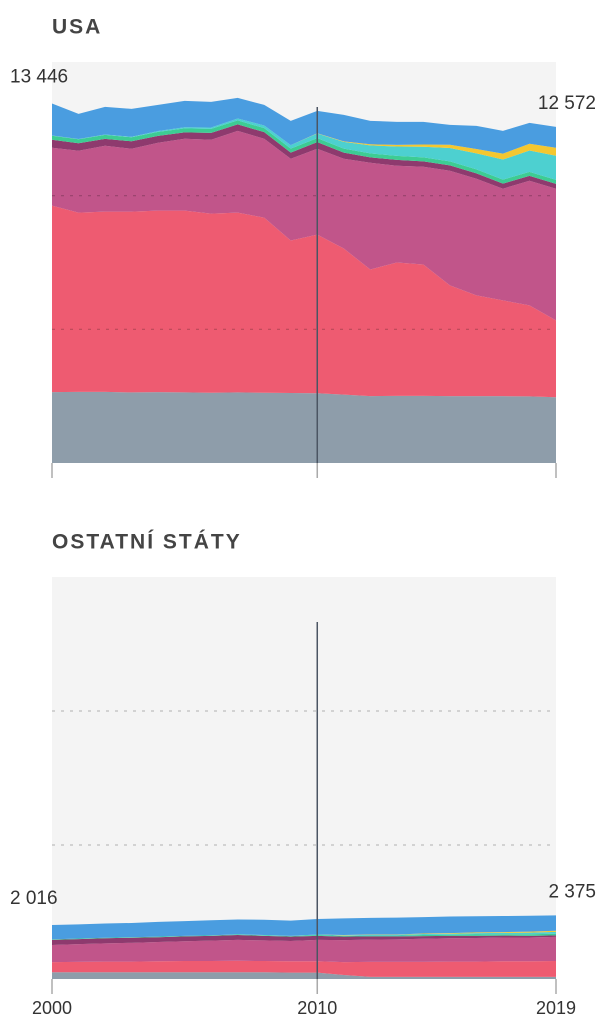 This screenshot has width=599, height=1021. Describe the element at coordinates (34, 898) in the screenshot. I see `start-total-label: 2 016` at that location.